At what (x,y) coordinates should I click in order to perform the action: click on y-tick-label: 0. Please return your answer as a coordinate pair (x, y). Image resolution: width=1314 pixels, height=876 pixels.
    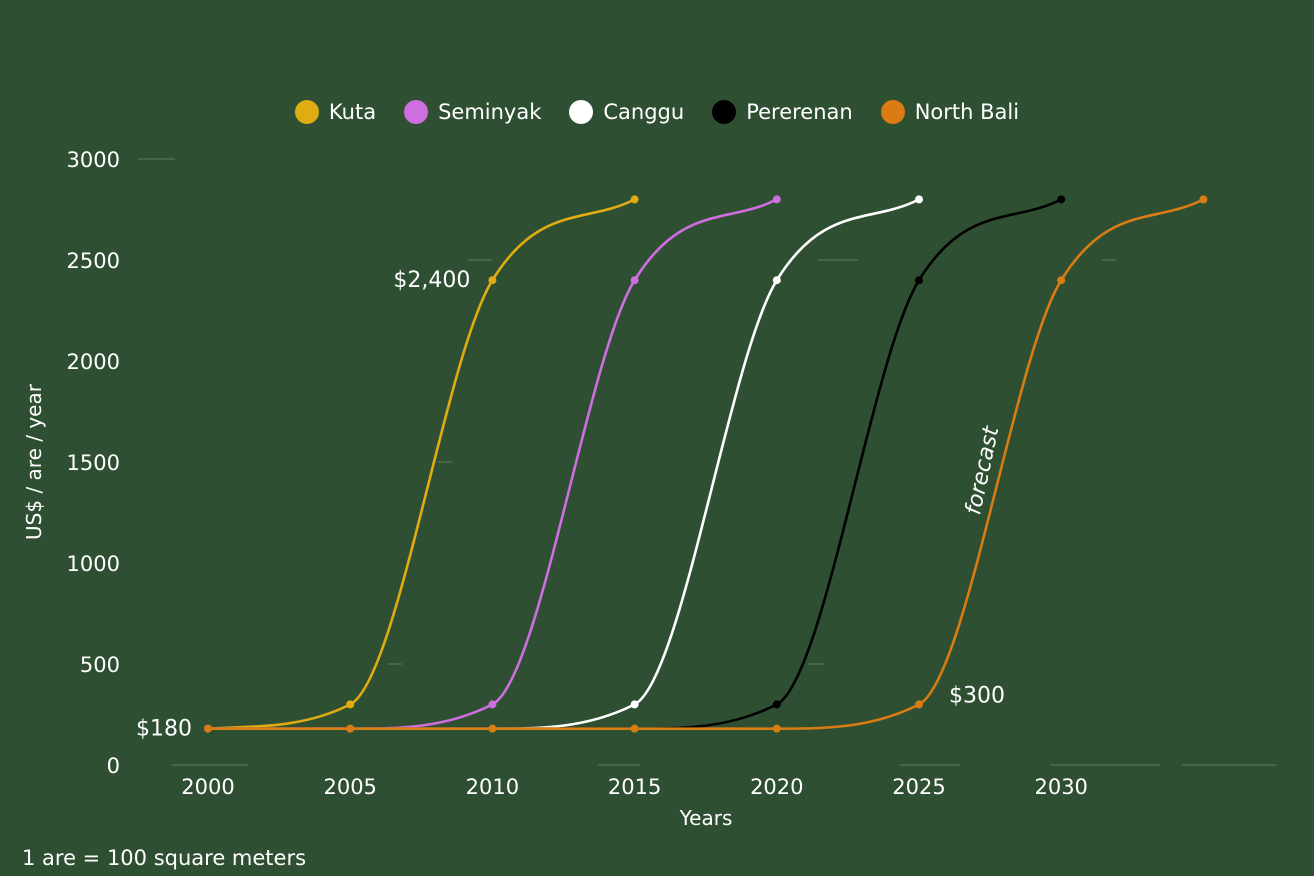
    Looking at the image, I should click on (113, 766).